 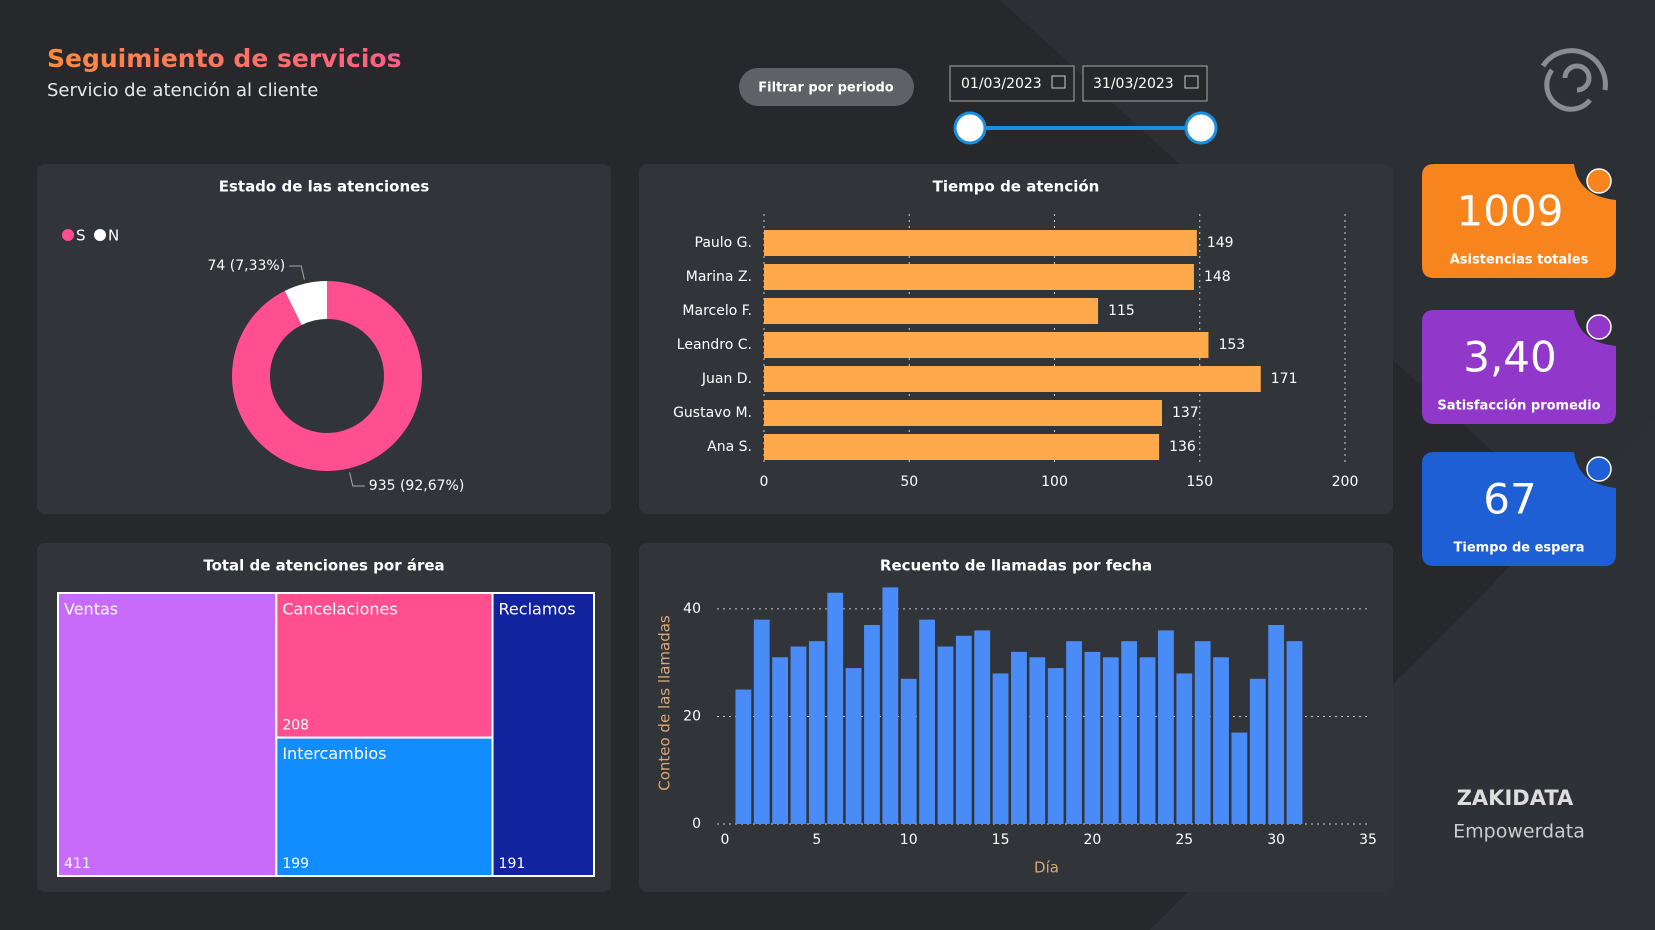 What do you see at coordinates (1231, 345) in the screenshot?
I see `data-label: 153` at bounding box center [1231, 345].